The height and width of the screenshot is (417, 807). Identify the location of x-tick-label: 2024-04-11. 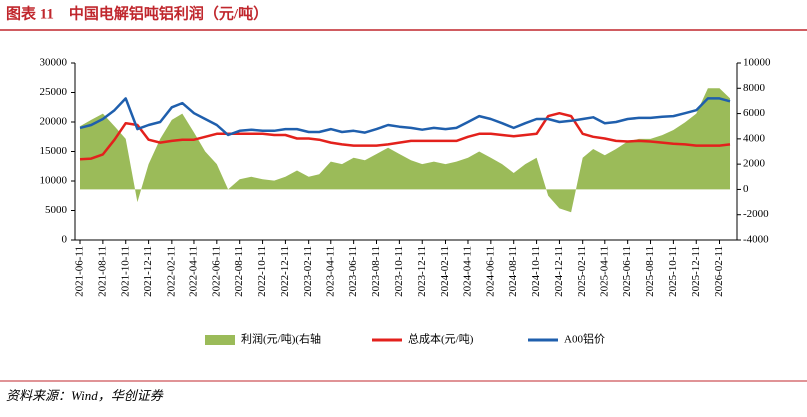
(468, 271).